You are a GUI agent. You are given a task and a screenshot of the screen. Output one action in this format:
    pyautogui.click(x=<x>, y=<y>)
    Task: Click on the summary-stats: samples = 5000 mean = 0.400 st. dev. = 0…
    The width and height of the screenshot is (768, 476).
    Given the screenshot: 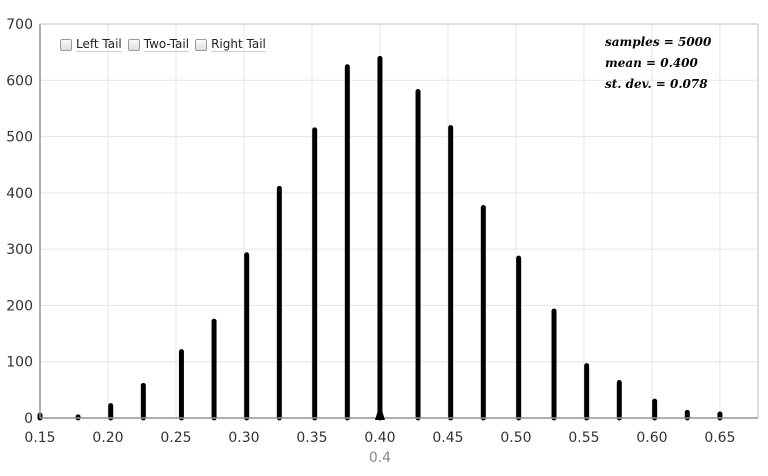 What is the action you would take?
    pyautogui.click(x=658, y=63)
    